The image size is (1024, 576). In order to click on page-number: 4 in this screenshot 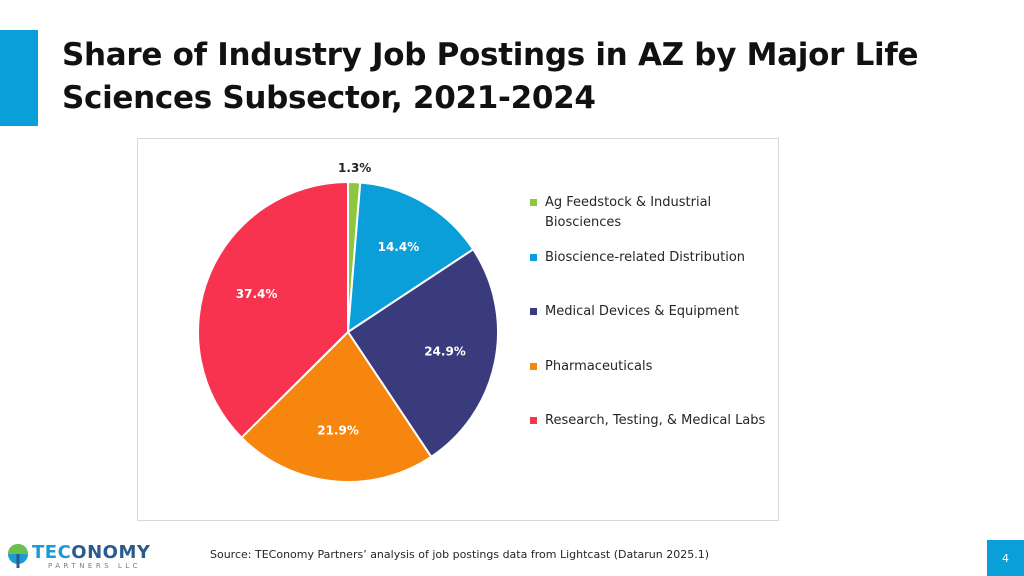, I will do `click(1005, 558)`.